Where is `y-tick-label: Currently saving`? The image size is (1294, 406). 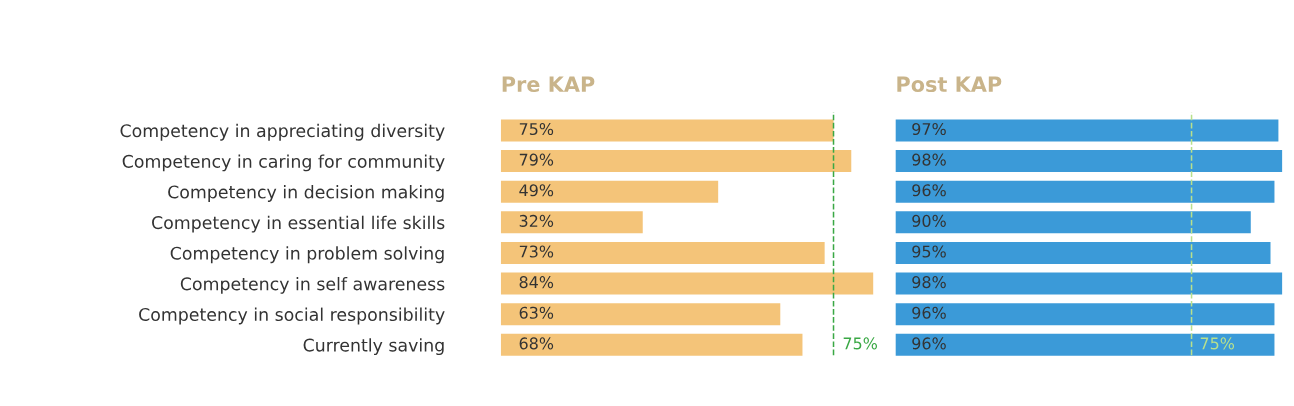
y-tick-label: Currently saving is located at coordinates (373, 347).